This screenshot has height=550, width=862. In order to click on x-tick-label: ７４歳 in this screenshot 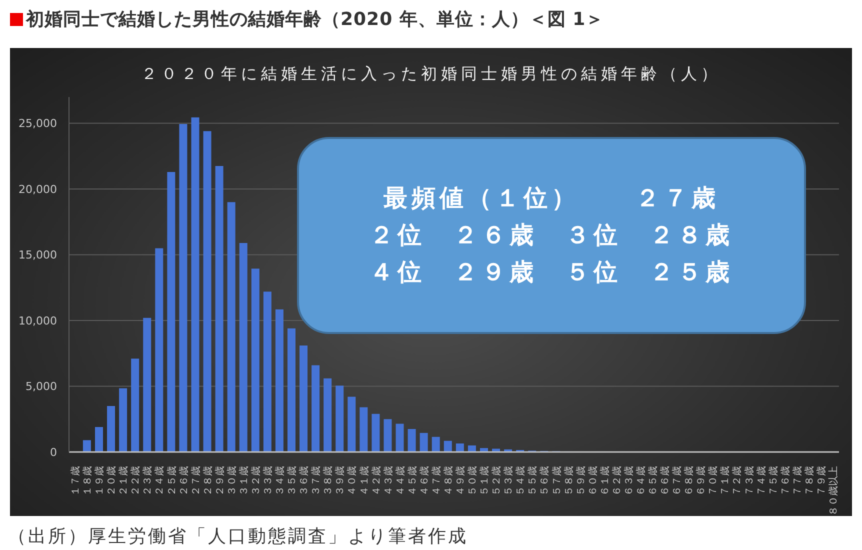, I will do `click(761, 481)`.